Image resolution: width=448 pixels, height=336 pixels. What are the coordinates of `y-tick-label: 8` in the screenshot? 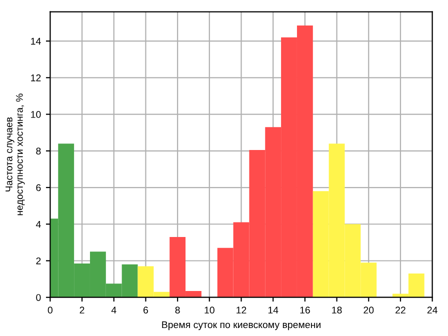 It's located at (38, 151).